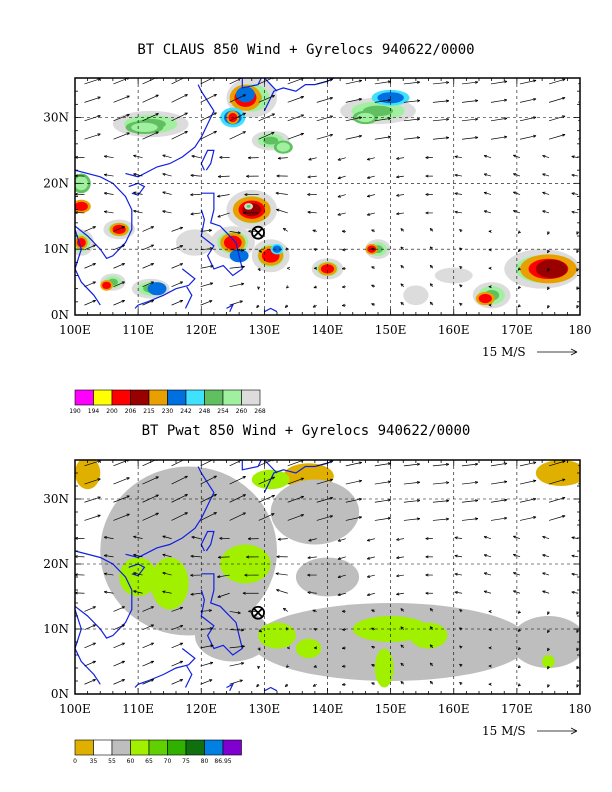 Image resolution: width=612 pixels, height=792 pixels. Describe the element at coordinates (56, 249) in the screenshot. I see `latitude-label: 10N` at that location.